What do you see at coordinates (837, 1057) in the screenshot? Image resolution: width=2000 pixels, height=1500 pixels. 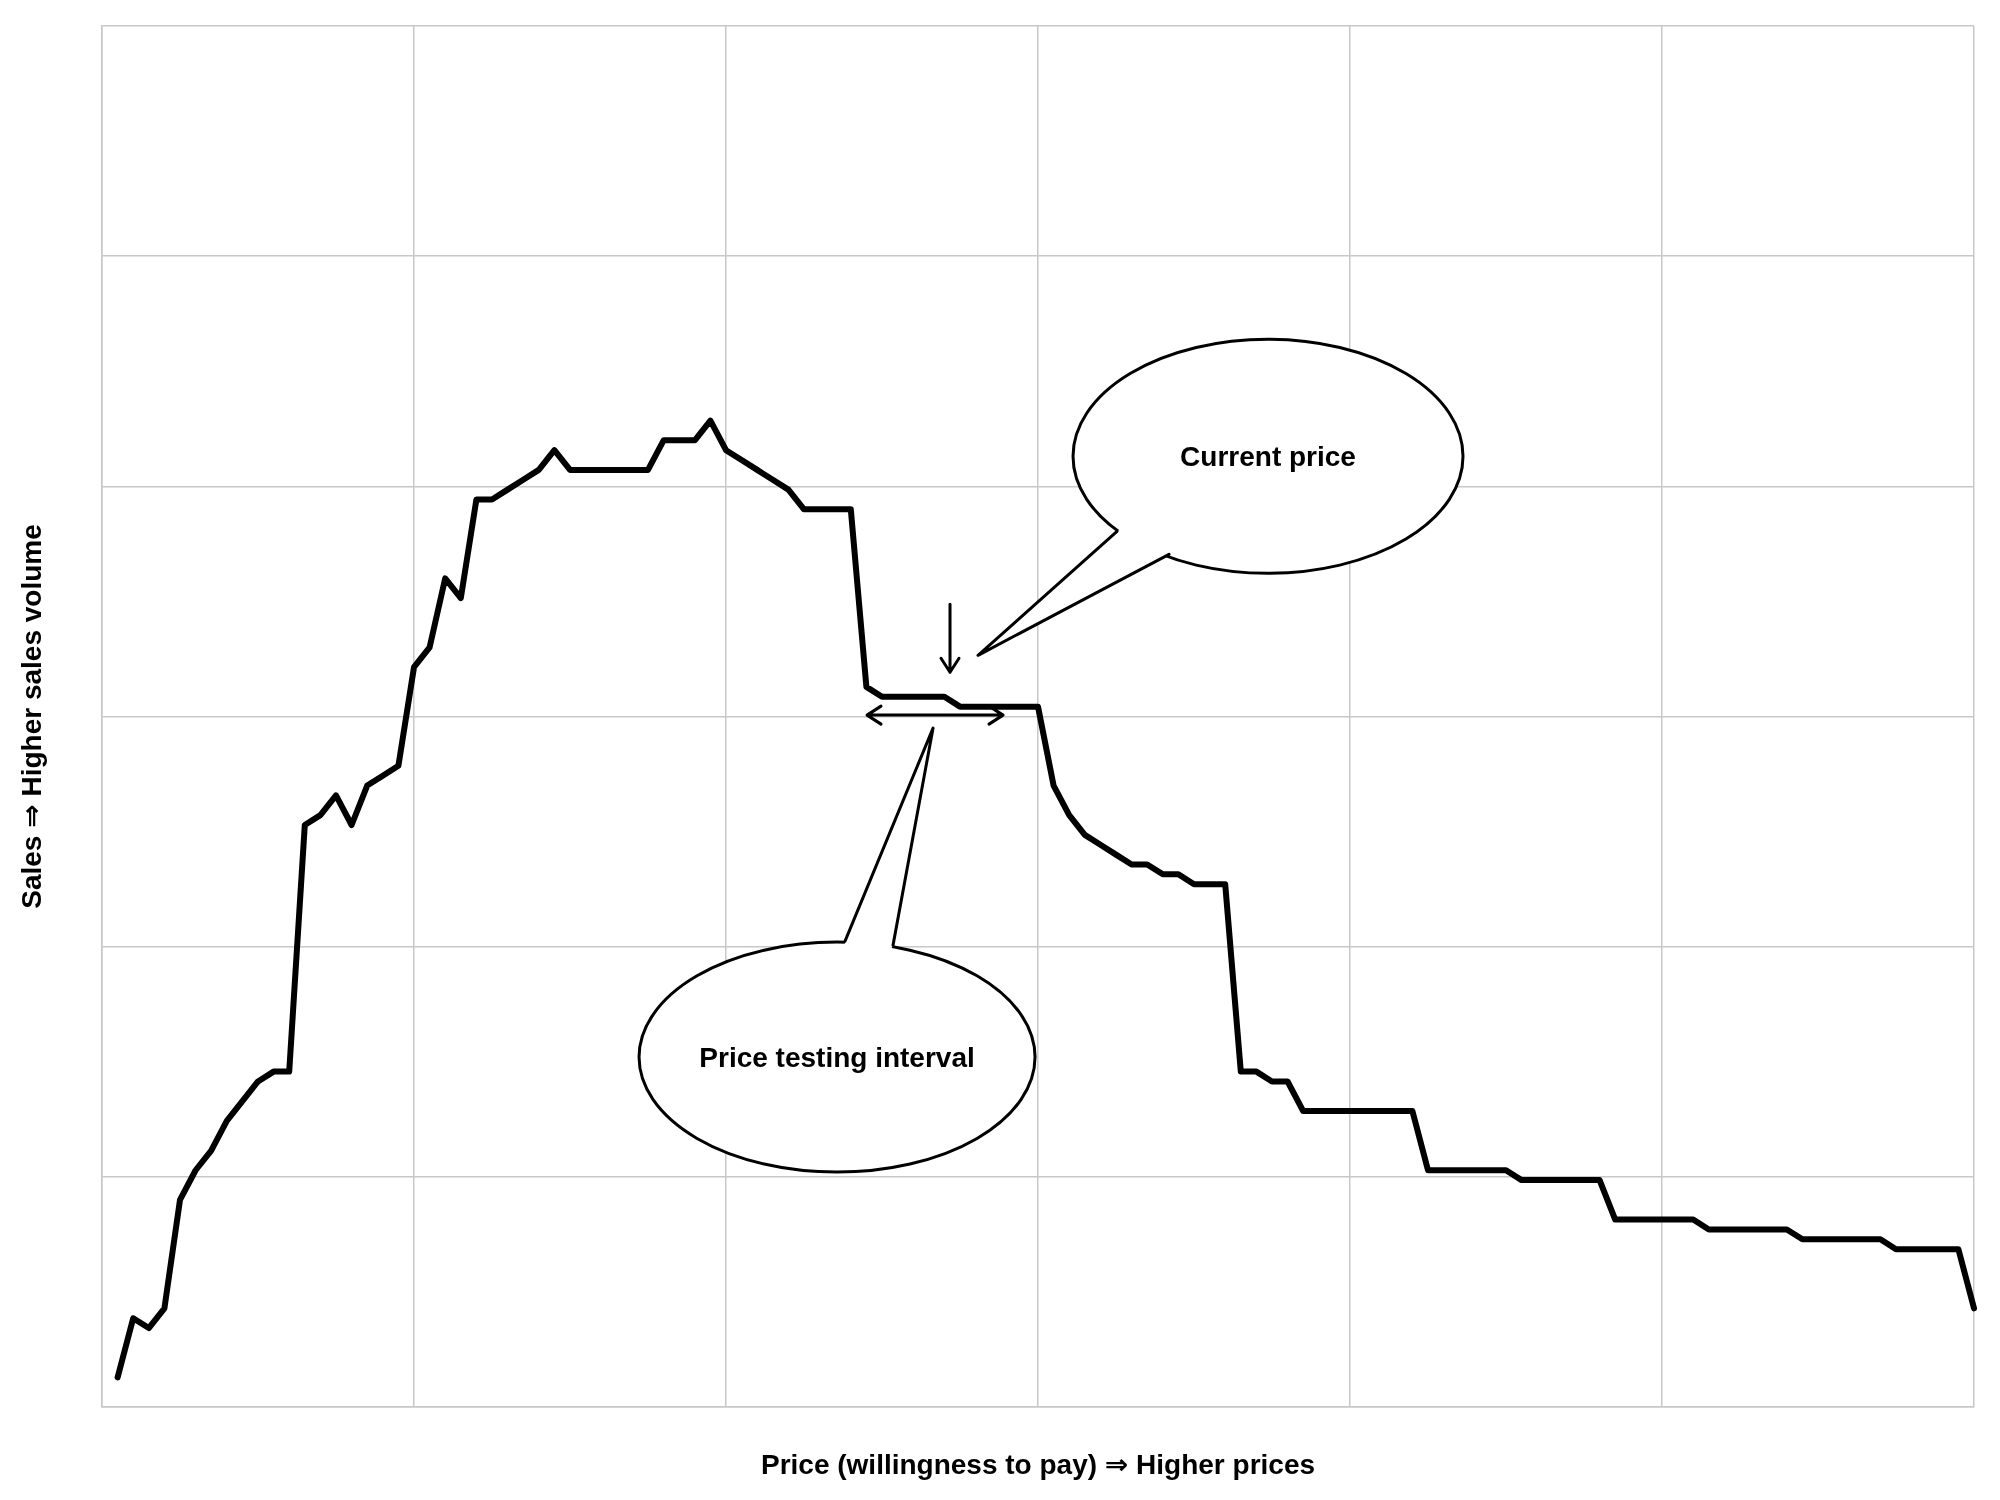 I see `annotation: Price testing interval` at bounding box center [837, 1057].